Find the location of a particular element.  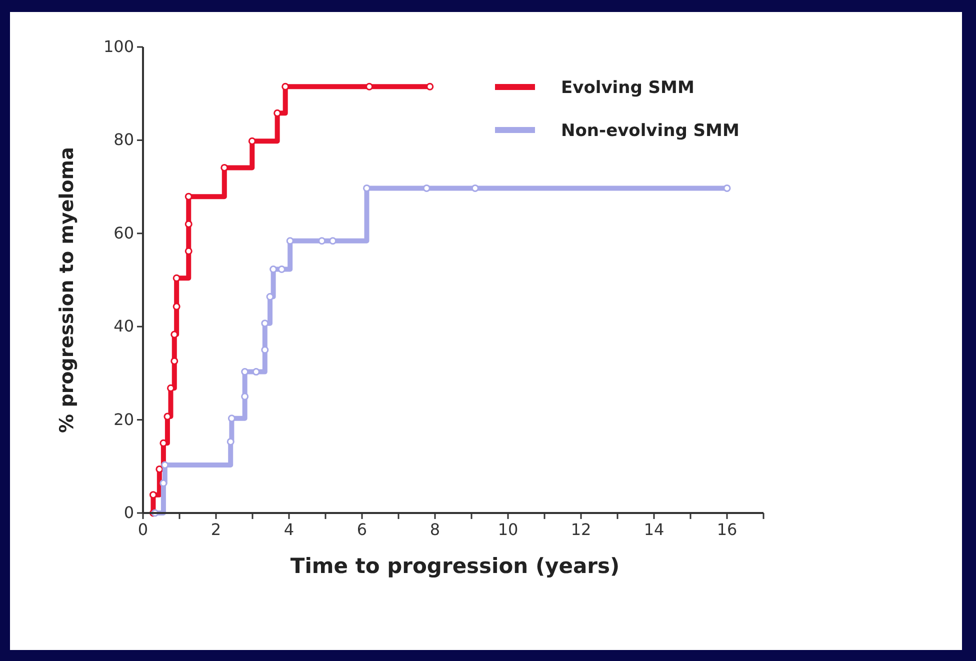

x-tick-label: 16 is located at coordinates (727, 529).